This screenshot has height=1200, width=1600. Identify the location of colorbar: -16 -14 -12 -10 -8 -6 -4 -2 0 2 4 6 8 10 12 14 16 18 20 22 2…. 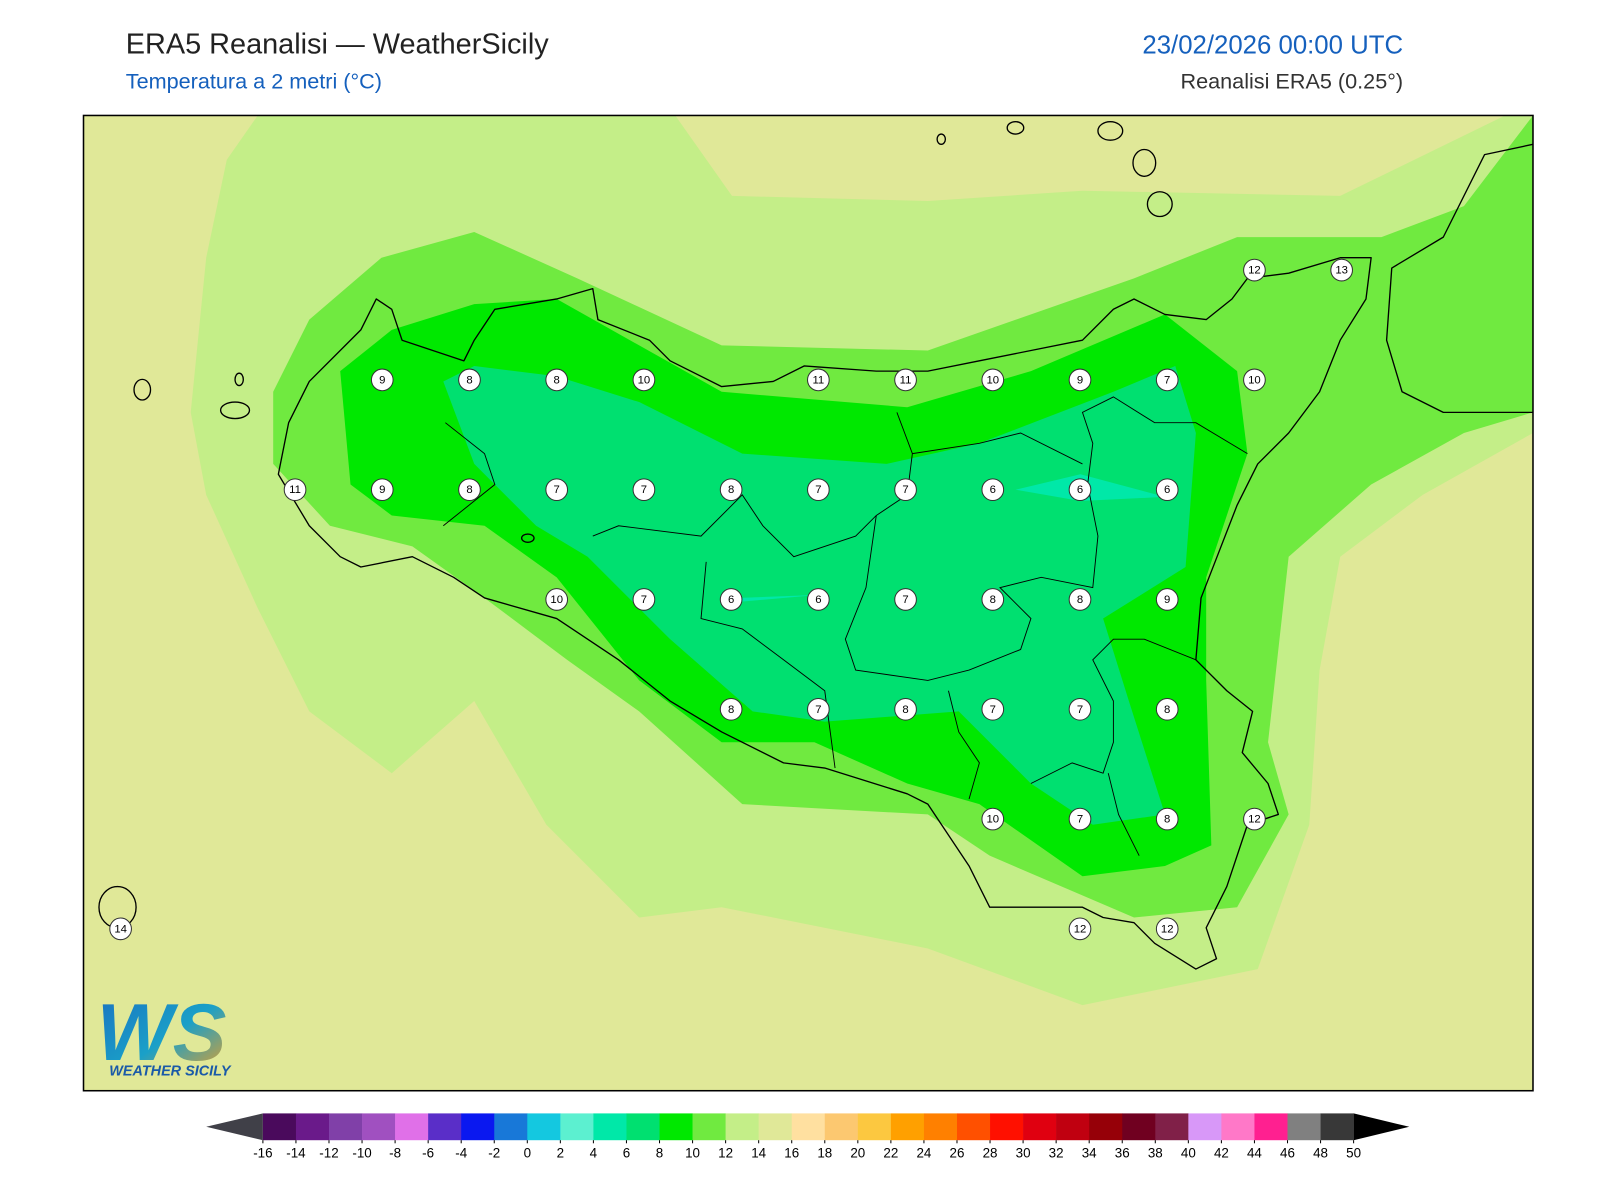
(808, 1137).